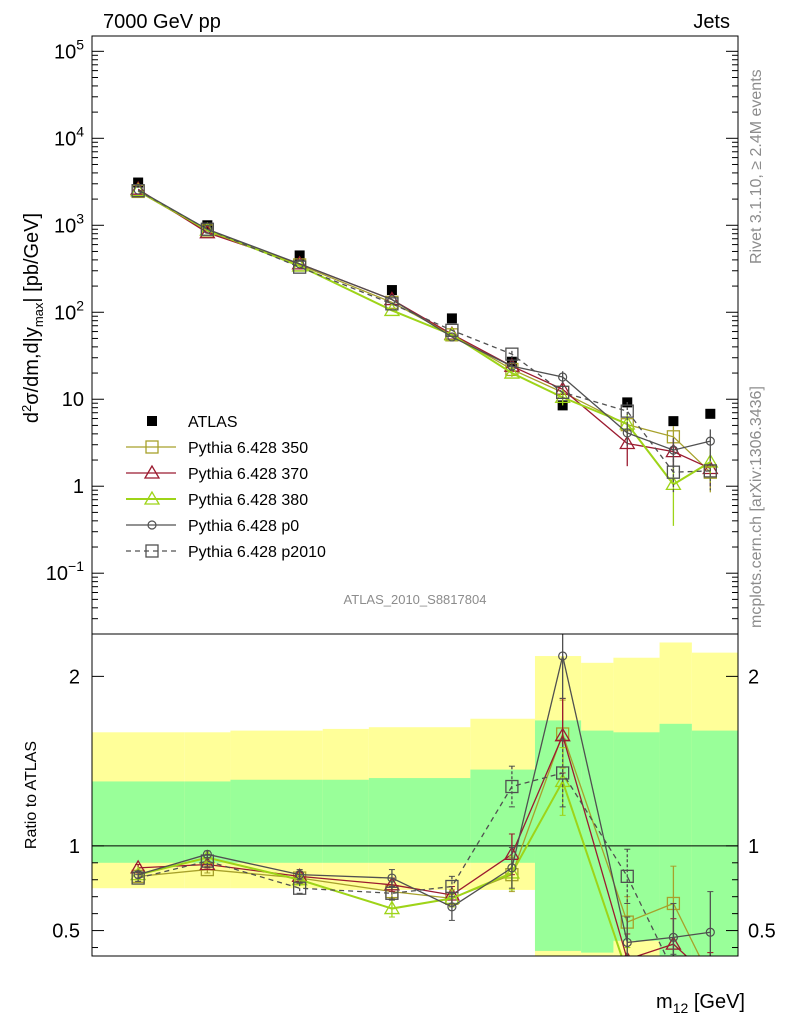  What do you see at coordinates (756, 507) in the screenshot?
I see `mcplots-label: mcplots.cern.ch [arXiv:1306.3436]` at bounding box center [756, 507].